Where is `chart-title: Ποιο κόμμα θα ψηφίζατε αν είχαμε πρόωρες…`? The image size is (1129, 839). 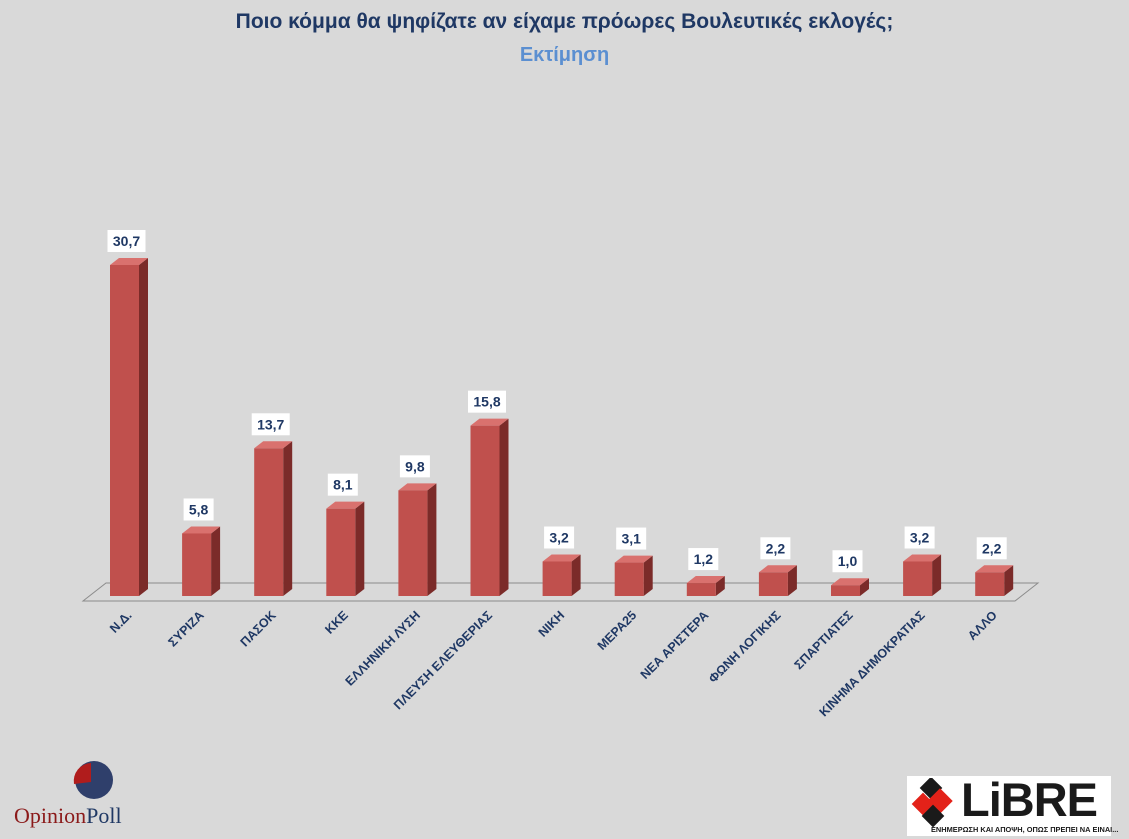
chart-title: Ποιο κόμμα θα ψηφίζατε αν είχαμε πρόωρες… is located at coordinates (564, 21).